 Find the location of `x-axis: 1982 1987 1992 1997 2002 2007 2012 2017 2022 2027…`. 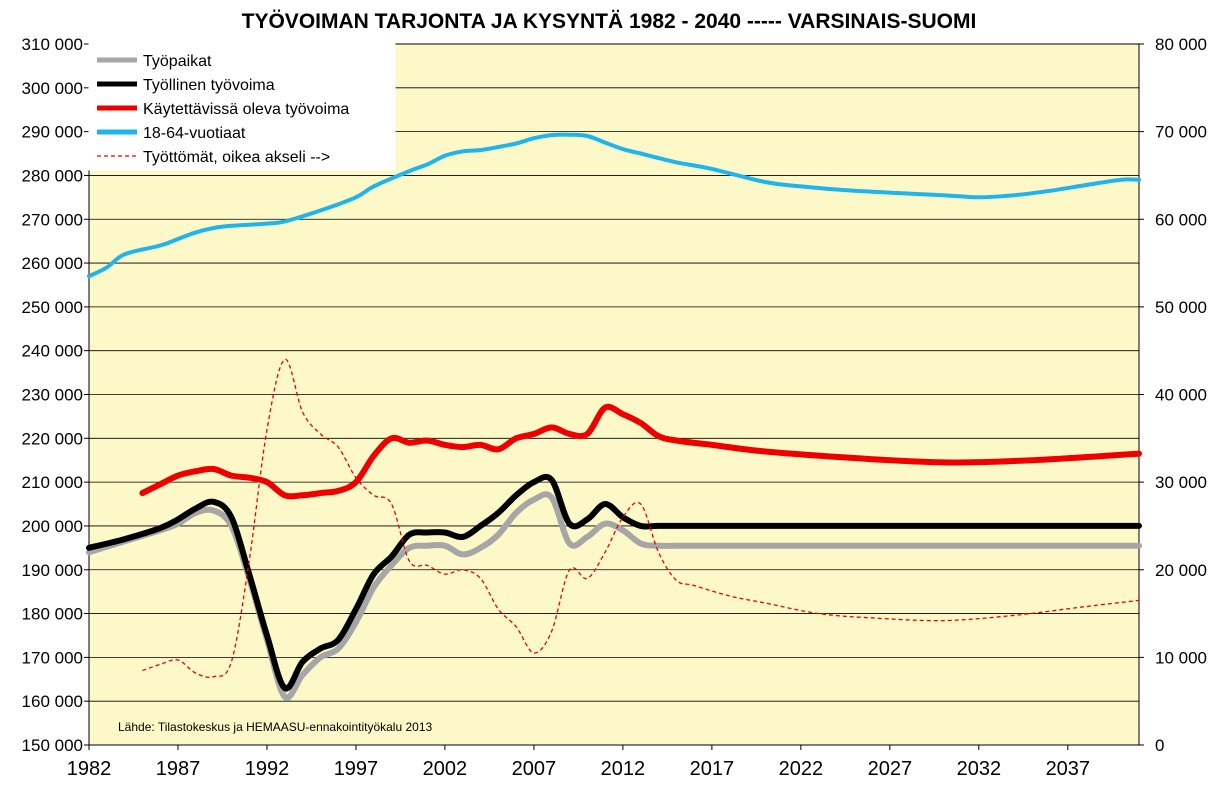

x-axis: 1982 1987 1992 1997 2002 2007 2012 2017 2022 2027… is located at coordinates (578, 762).